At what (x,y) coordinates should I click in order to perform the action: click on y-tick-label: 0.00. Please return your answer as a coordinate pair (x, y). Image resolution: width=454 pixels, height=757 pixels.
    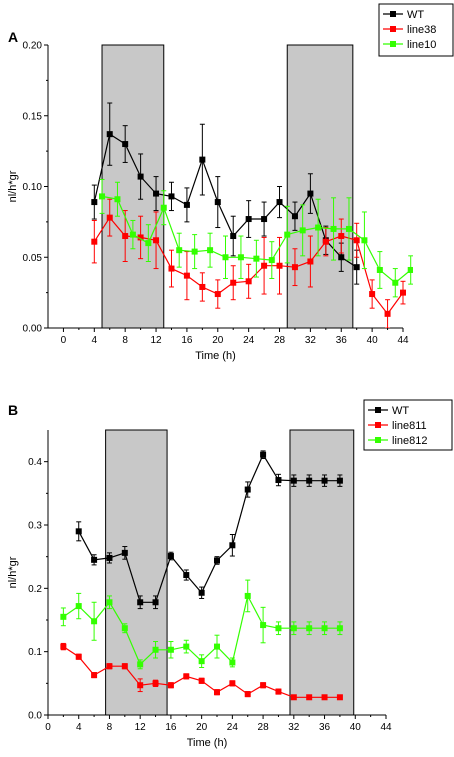
    Looking at the image, I should click on (33, 329).